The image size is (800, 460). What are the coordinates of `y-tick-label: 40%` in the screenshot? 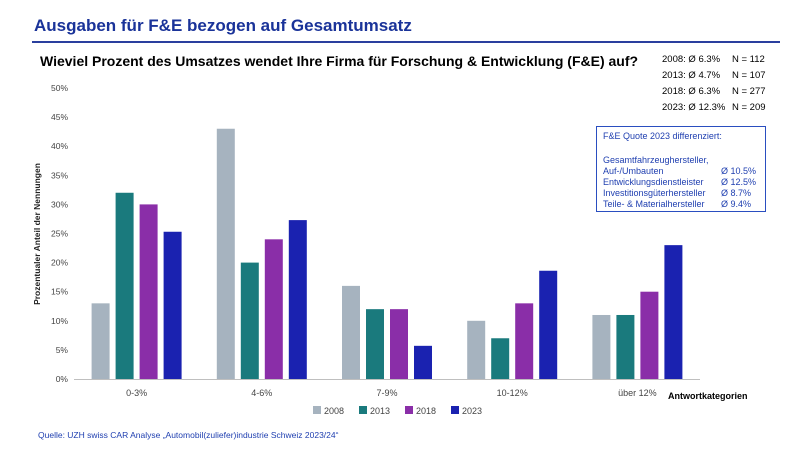 It's located at (59, 146).